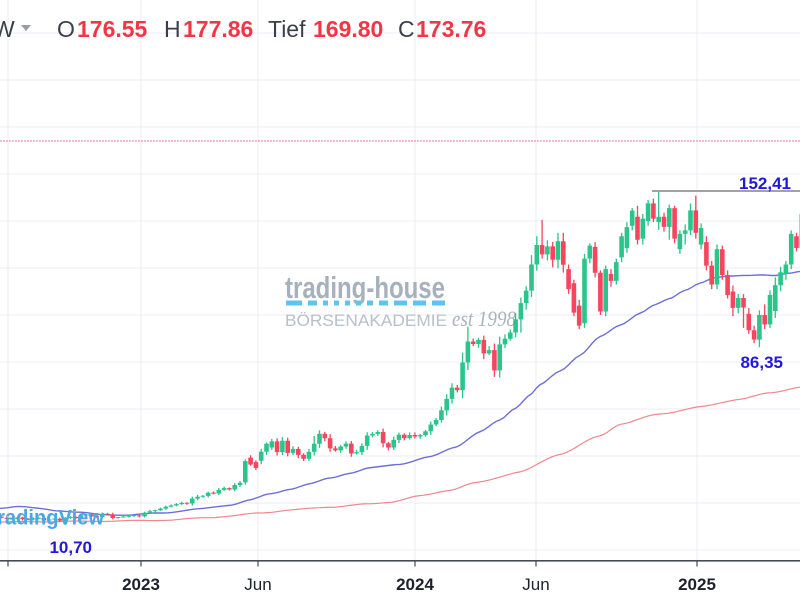 The image size is (800, 600). Describe the element at coordinates (141, 584) in the screenshot. I see `svg-text: 2023` at that location.